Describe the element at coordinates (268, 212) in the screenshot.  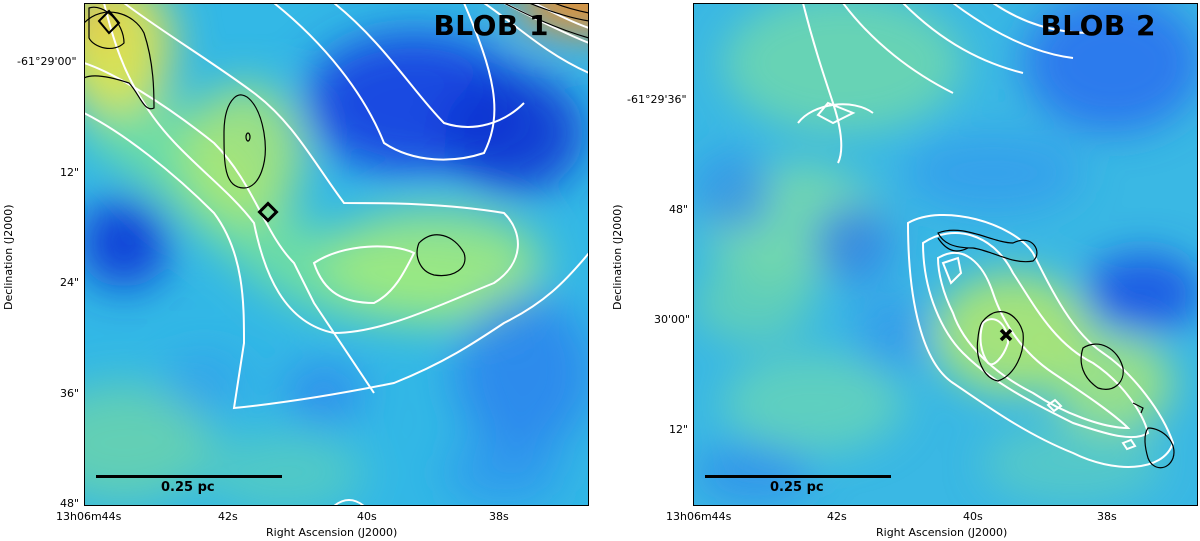
I see `diamond-marker` at that location.